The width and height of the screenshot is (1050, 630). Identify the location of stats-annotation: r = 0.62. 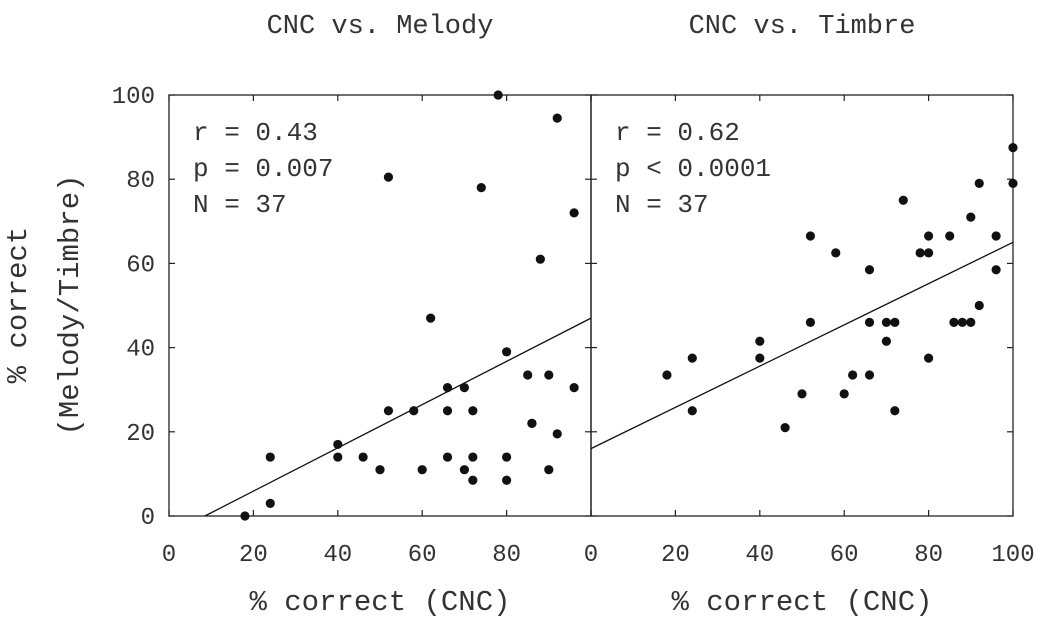
(677, 133).